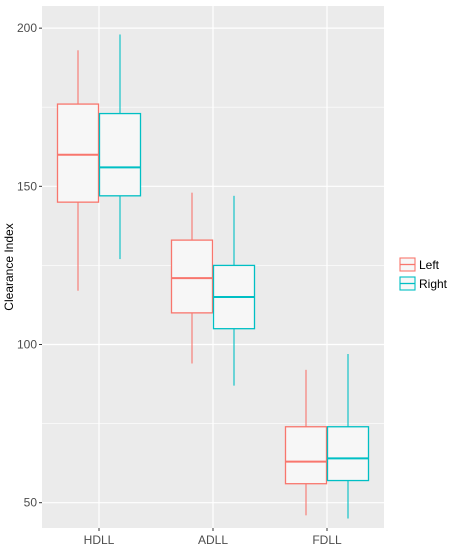 The height and width of the screenshot is (550, 450). Describe the element at coordinates (234, 290) in the screenshot. I see `box-right-adll` at that location.